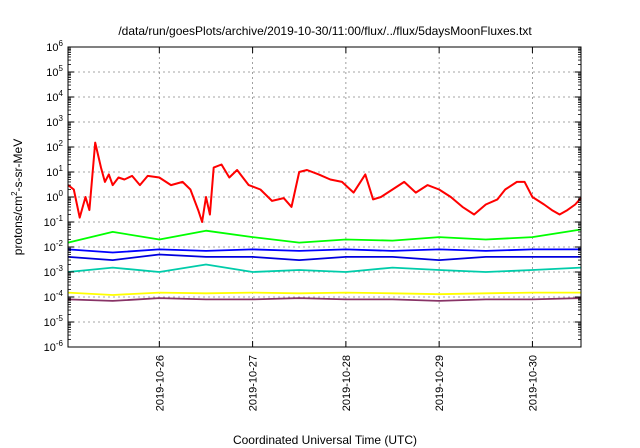 The width and height of the screenshot is (640, 448). What do you see at coordinates (18, 165) in the screenshot?
I see `y-axis-label-rest: -s-sr-MeV` at bounding box center [18, 165].